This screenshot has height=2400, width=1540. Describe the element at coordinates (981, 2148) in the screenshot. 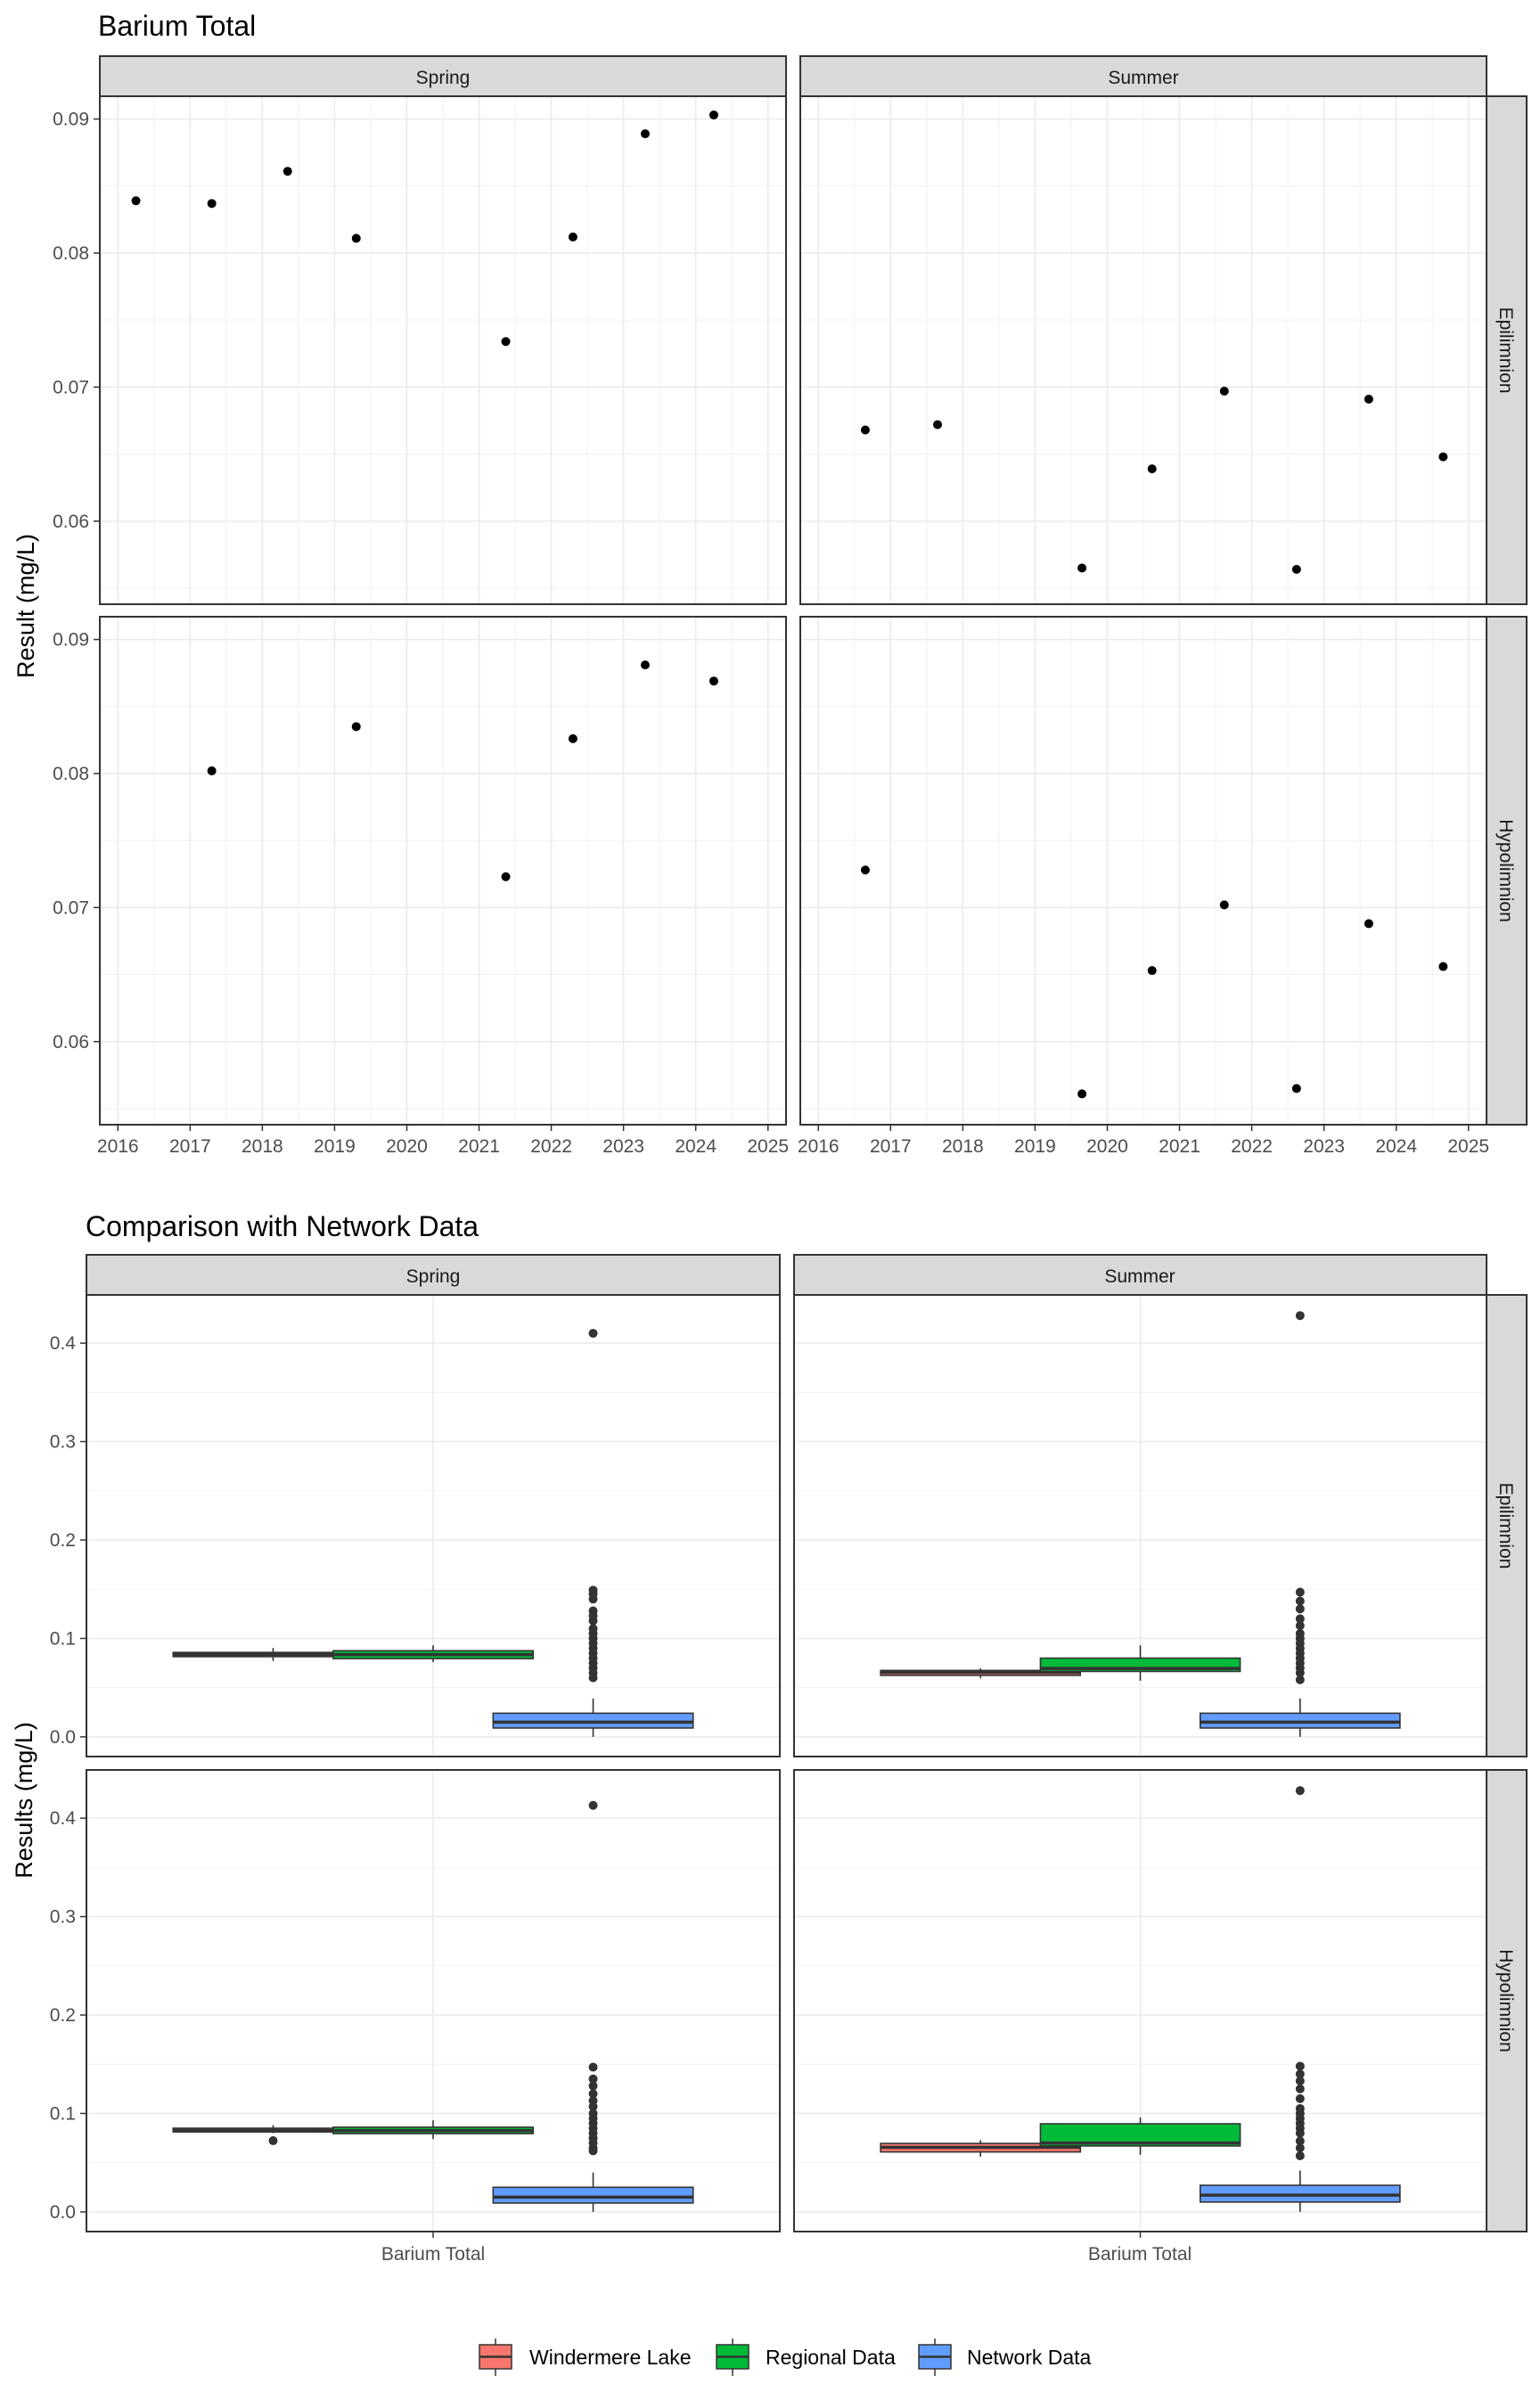

I see `boxplot-windermere-lake` at that location.